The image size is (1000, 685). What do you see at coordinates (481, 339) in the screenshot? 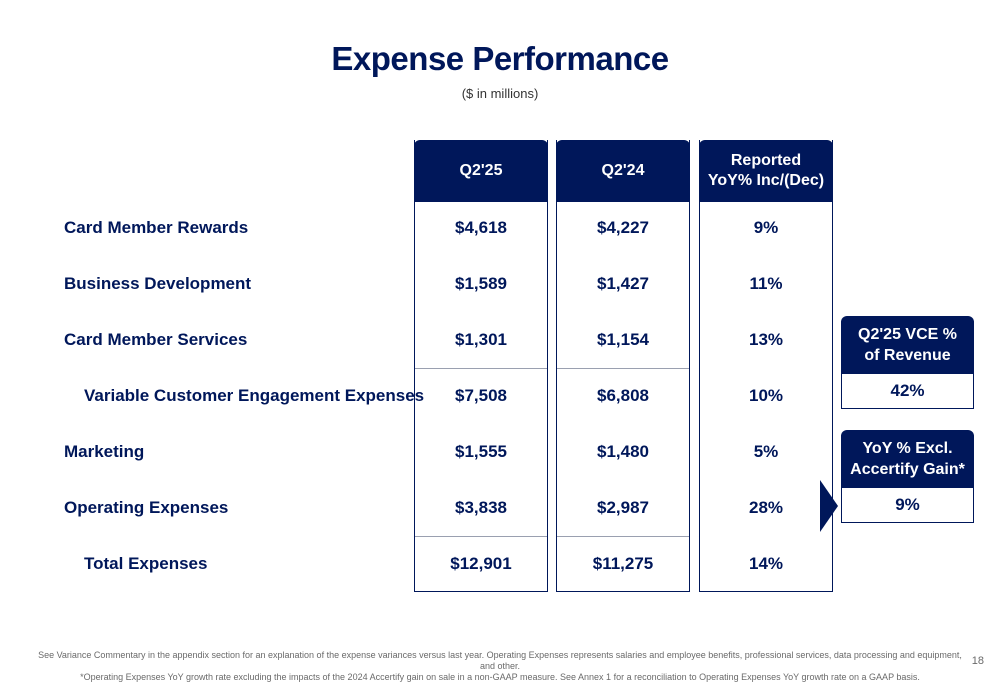
I see `cell-value: $1,301` at bounding box center [481, 339].